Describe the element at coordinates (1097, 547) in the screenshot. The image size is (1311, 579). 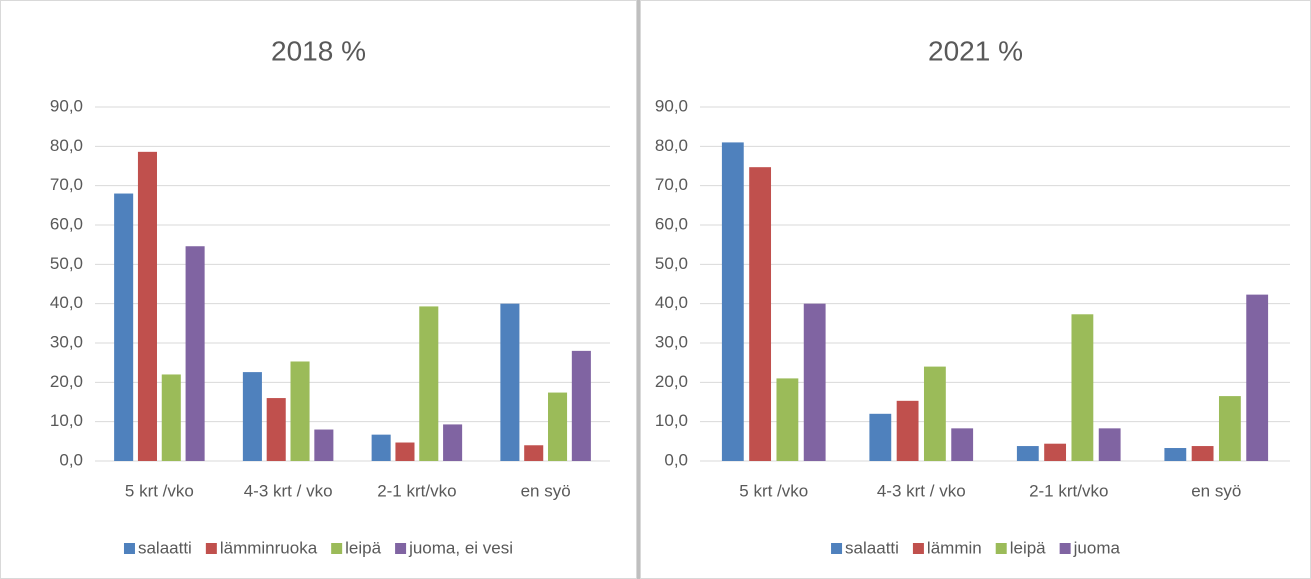
I see `legend-label: juoma` at that location.